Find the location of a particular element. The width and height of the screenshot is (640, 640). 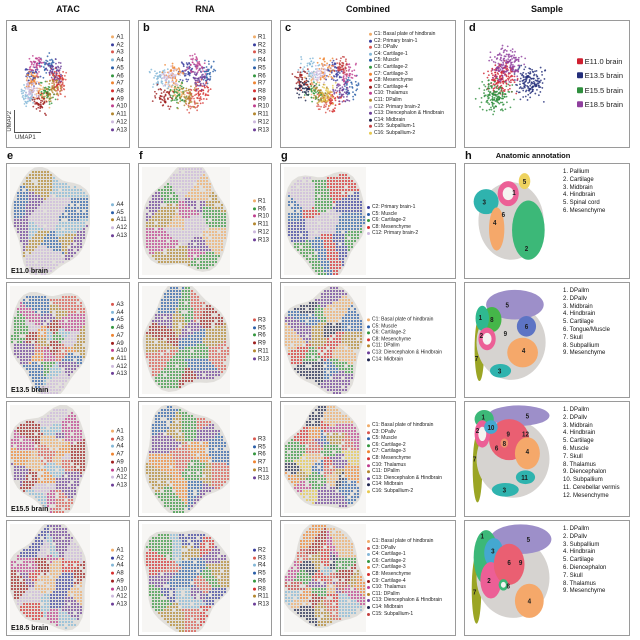

legend-label: C16: Subpallium-2 is located at coordinates (393, 491).